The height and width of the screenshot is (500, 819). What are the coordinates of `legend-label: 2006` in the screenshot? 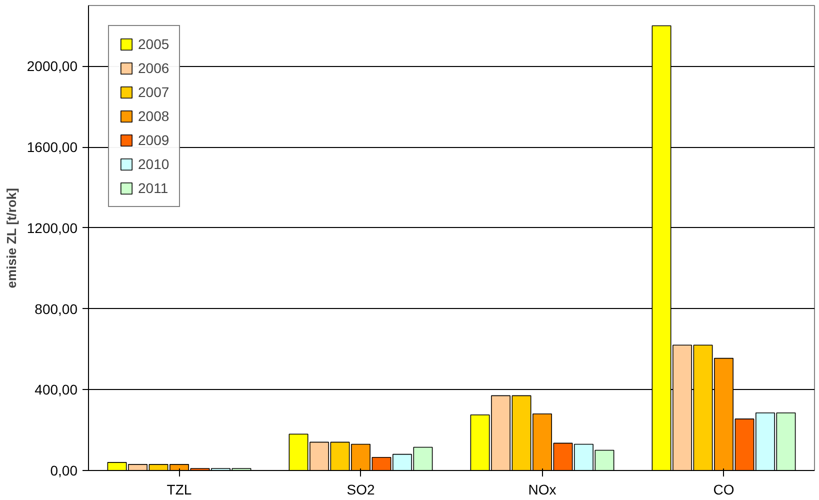 It's located at (154, 68).